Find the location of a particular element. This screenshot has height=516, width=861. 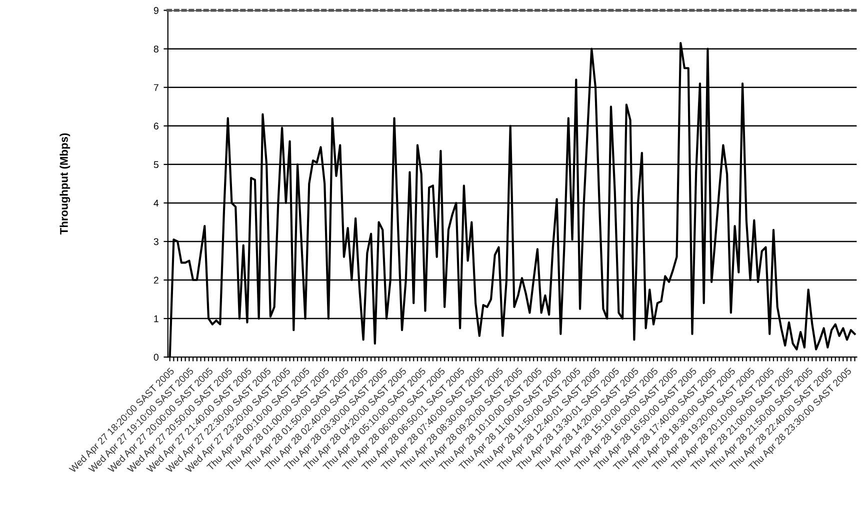

y-tick-label: 0 is located at coordinates (156, 357).